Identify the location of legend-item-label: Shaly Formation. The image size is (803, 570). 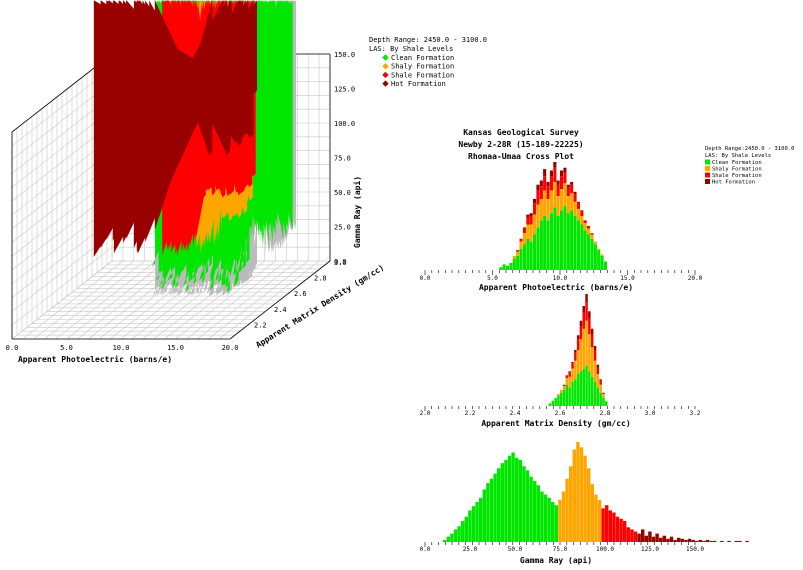
(422, 67).